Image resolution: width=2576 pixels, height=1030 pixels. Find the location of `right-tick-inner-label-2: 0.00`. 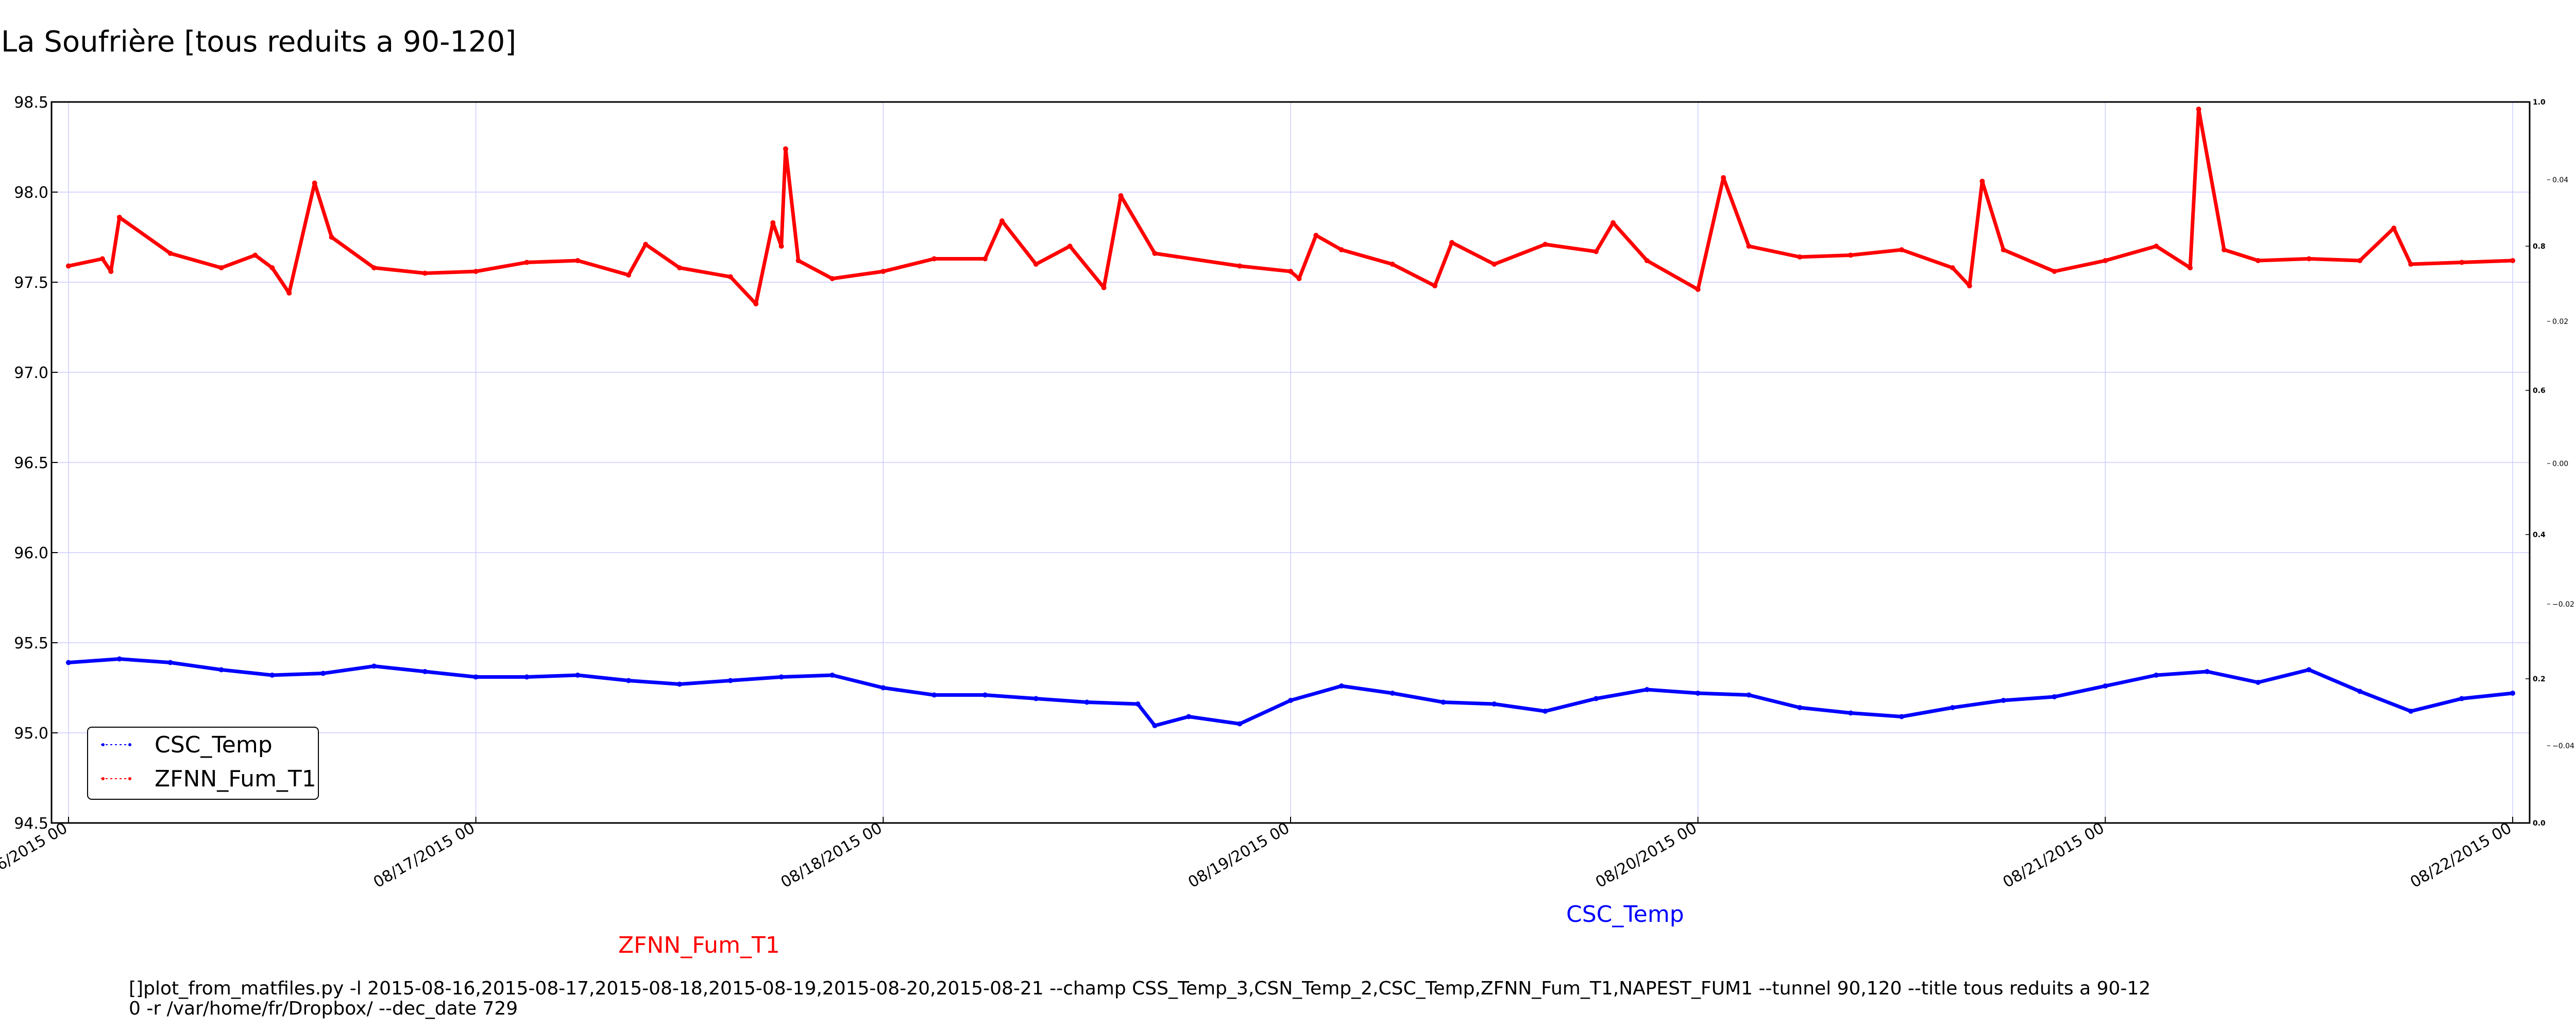

right-tick-inner-label-2: 0.00 is located at coordinates (2560, 464).